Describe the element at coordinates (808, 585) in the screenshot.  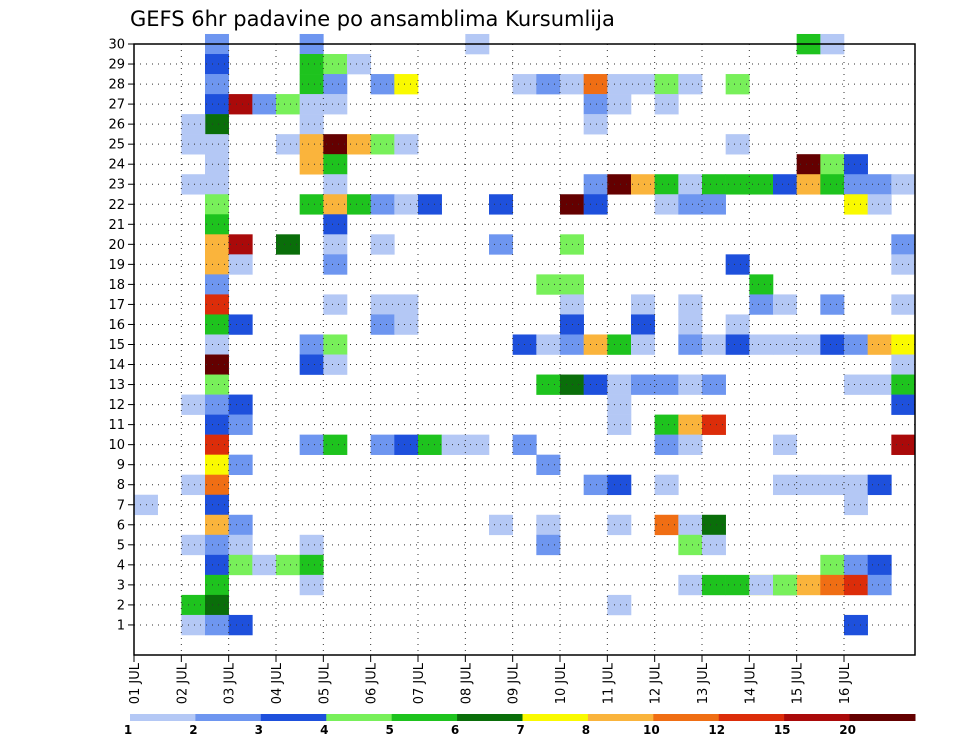
I see `heatmap-cell-3-28.5` at that location.